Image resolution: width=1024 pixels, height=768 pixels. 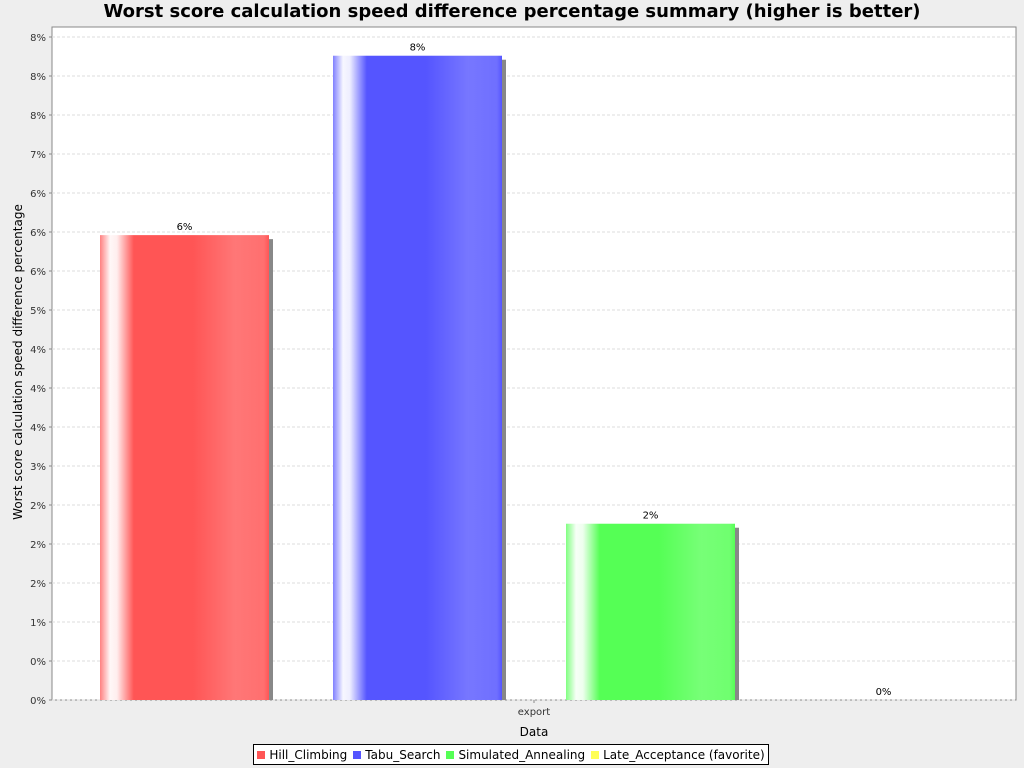 I want to click on x-tick-label: export, so click(x=534, y=712).